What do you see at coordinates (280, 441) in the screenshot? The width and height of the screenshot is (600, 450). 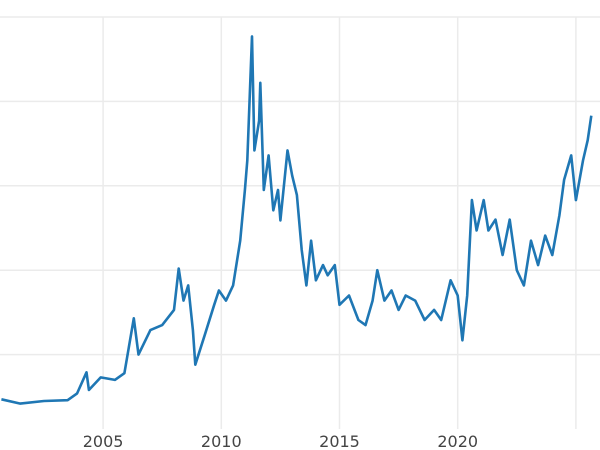 I see `x-tick-labels: 2005 2010 2015 2020` at bounding box center [280, 441].